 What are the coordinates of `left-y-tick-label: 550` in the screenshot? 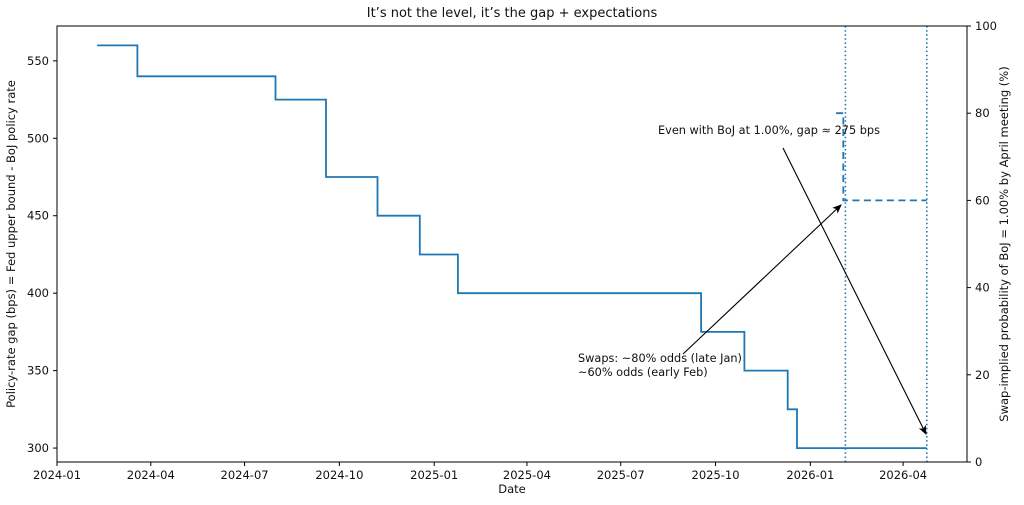 It's located at (38, 61).